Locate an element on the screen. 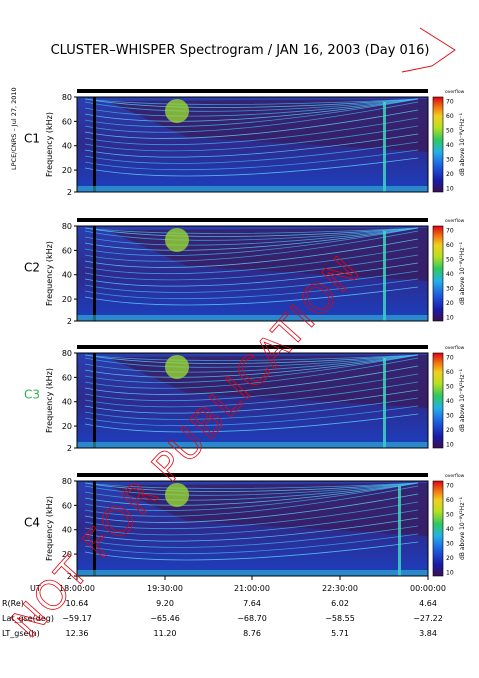 The height and width of the screenshot is (678, 479). watermark-flourish is located at coordinates (428, 50).